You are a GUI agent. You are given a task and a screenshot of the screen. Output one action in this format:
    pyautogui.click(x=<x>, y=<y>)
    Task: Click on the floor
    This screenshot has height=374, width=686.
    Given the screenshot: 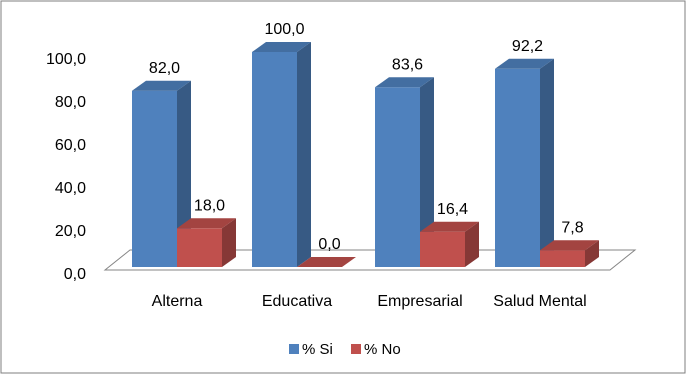 What is the action you would take?
    pyautogui.click(x=370, y=260)
    